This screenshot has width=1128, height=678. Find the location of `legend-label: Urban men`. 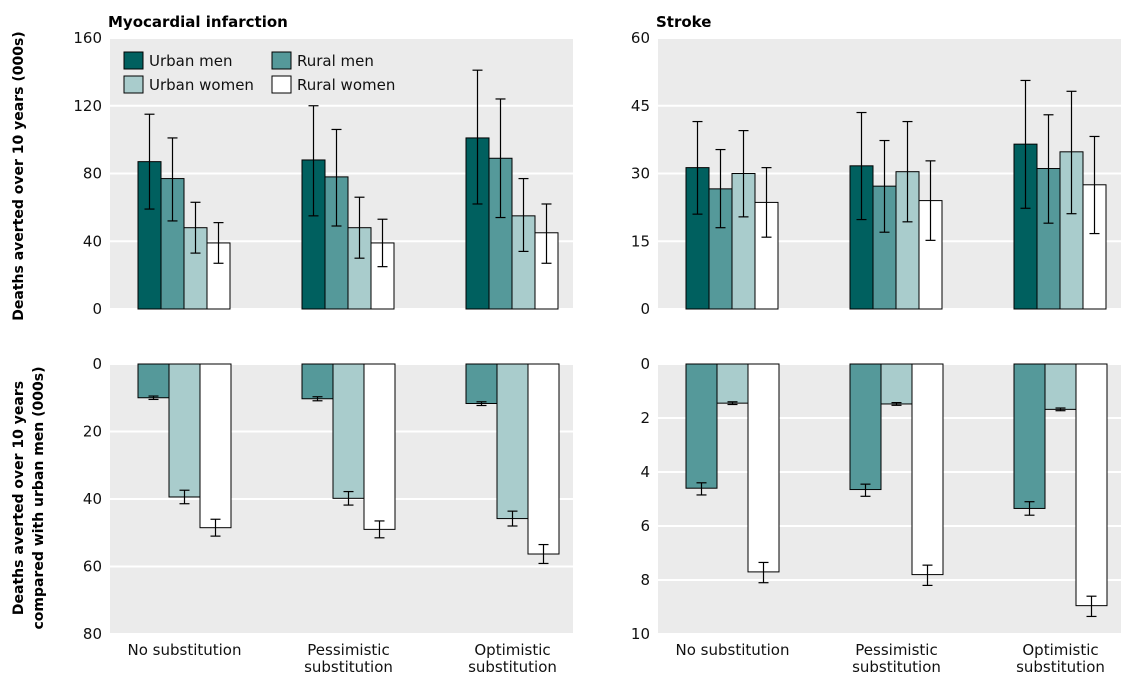

legend-label: Urban men is located at coordinates (190, 61).